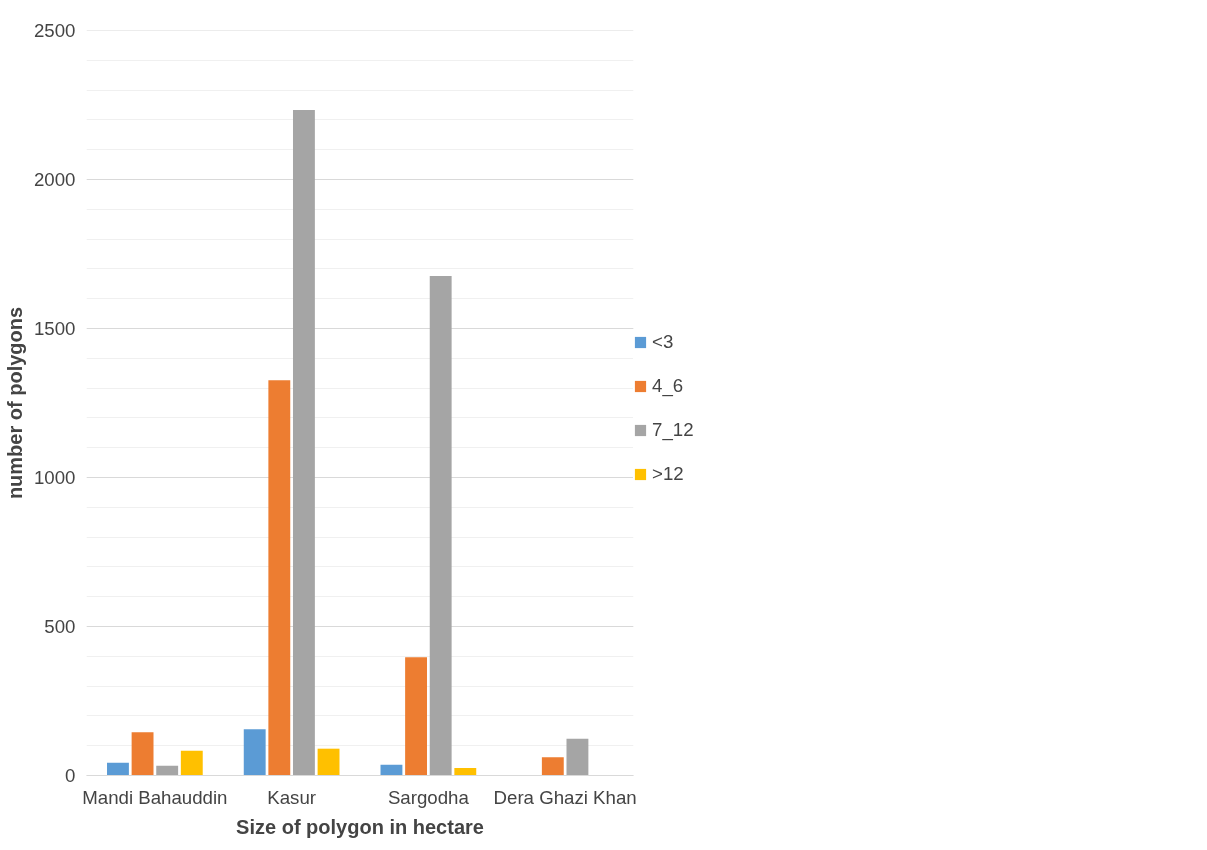 This screenshot has width=1207, height=850. Describe the element at coordinates (292, 797) in the screenshot. I see `x-tick-label: Kasur` at that location.